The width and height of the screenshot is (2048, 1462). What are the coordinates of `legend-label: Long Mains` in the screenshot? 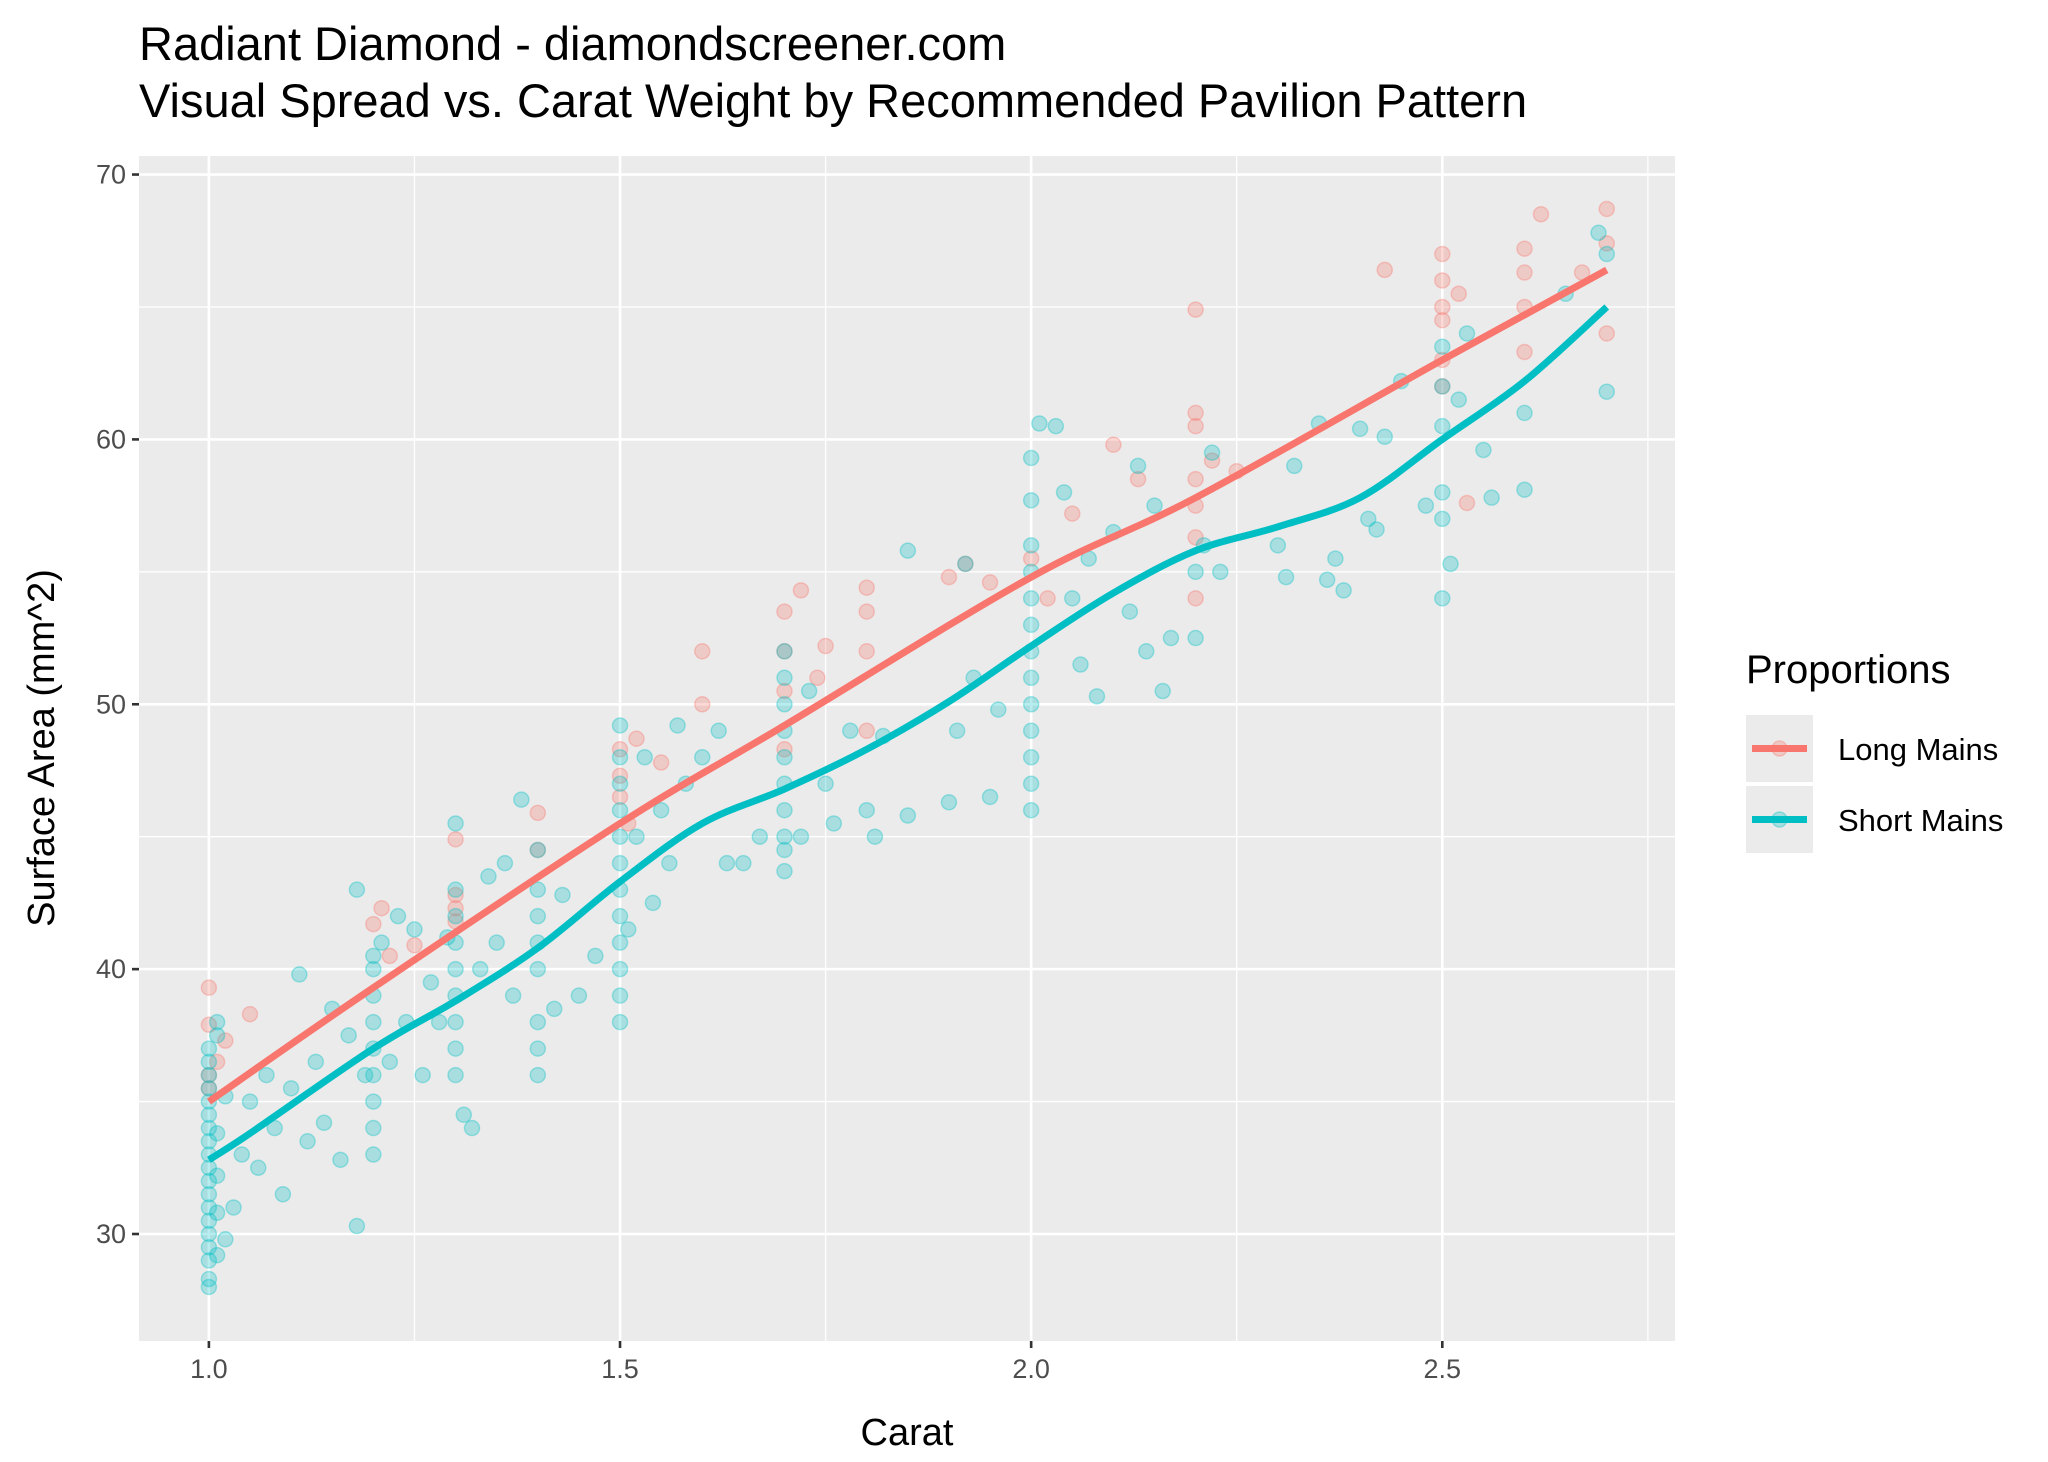 It's located at (1918, 749).